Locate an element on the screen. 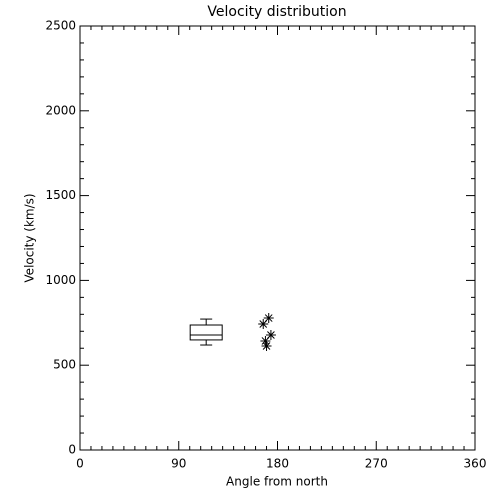  y-tick-label: 1500 is located at coordinates (60, 195).